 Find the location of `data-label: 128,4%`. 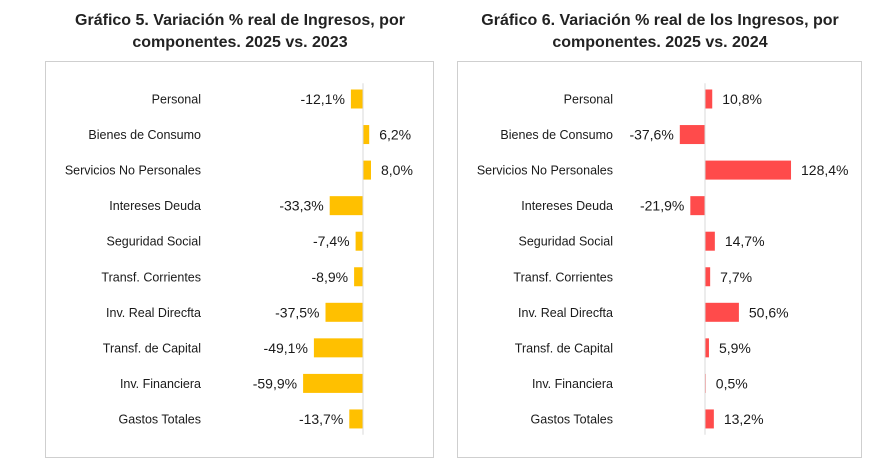

data-label: 128,4% is located at coordinates (824, 170).